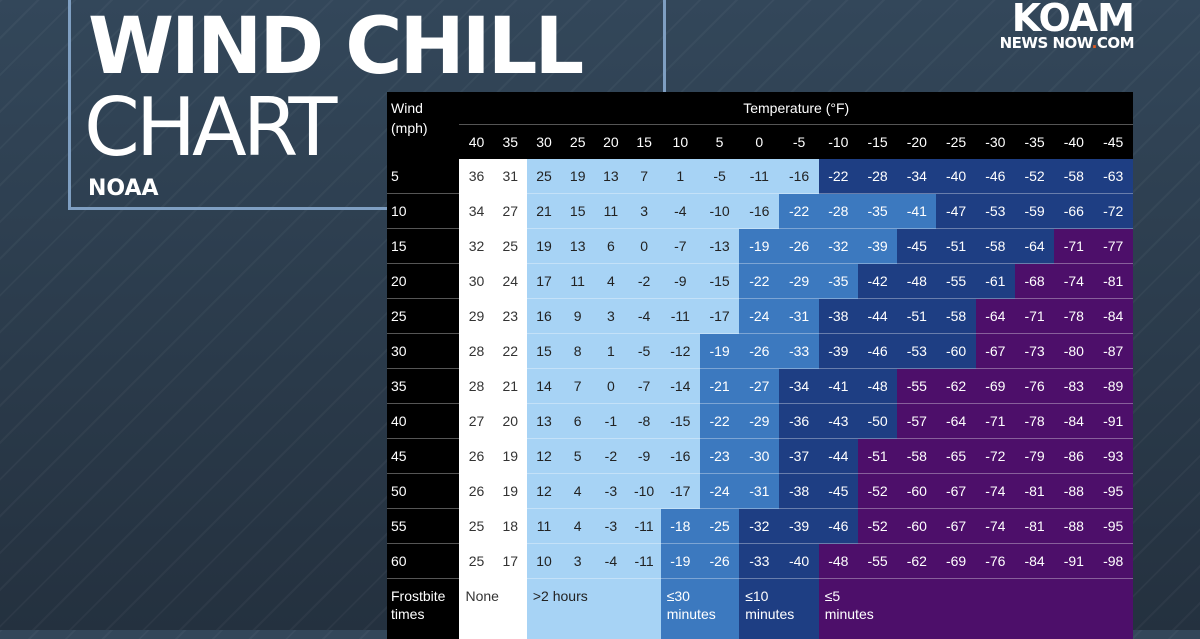 Image resolution: width=1200 pixels, height=639 pixels. What do you see at coordinates (759, 456) in the screenshot?
I see `wind-chill-value: -30` at bounding box center [759, 456].